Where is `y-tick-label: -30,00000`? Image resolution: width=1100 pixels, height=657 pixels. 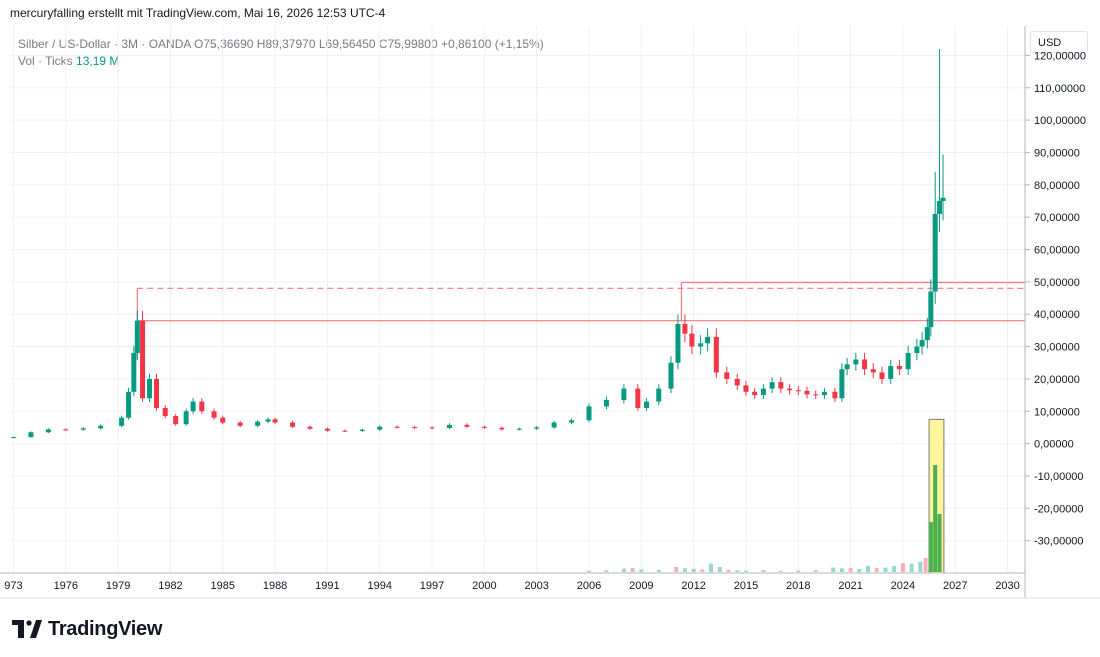 y-tick-label: -30,00000 is located at coordinates (1059, 542).